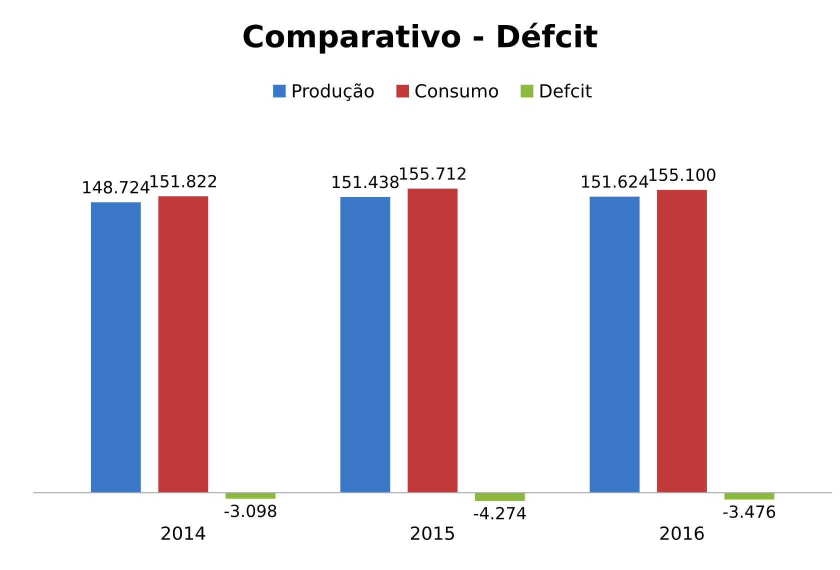 Image resolution: width=840 pixels, height=570 pixels. Describe the element at coordinates (566, 91) in the screenshot. I see `legend-label: Defcit` at that location.